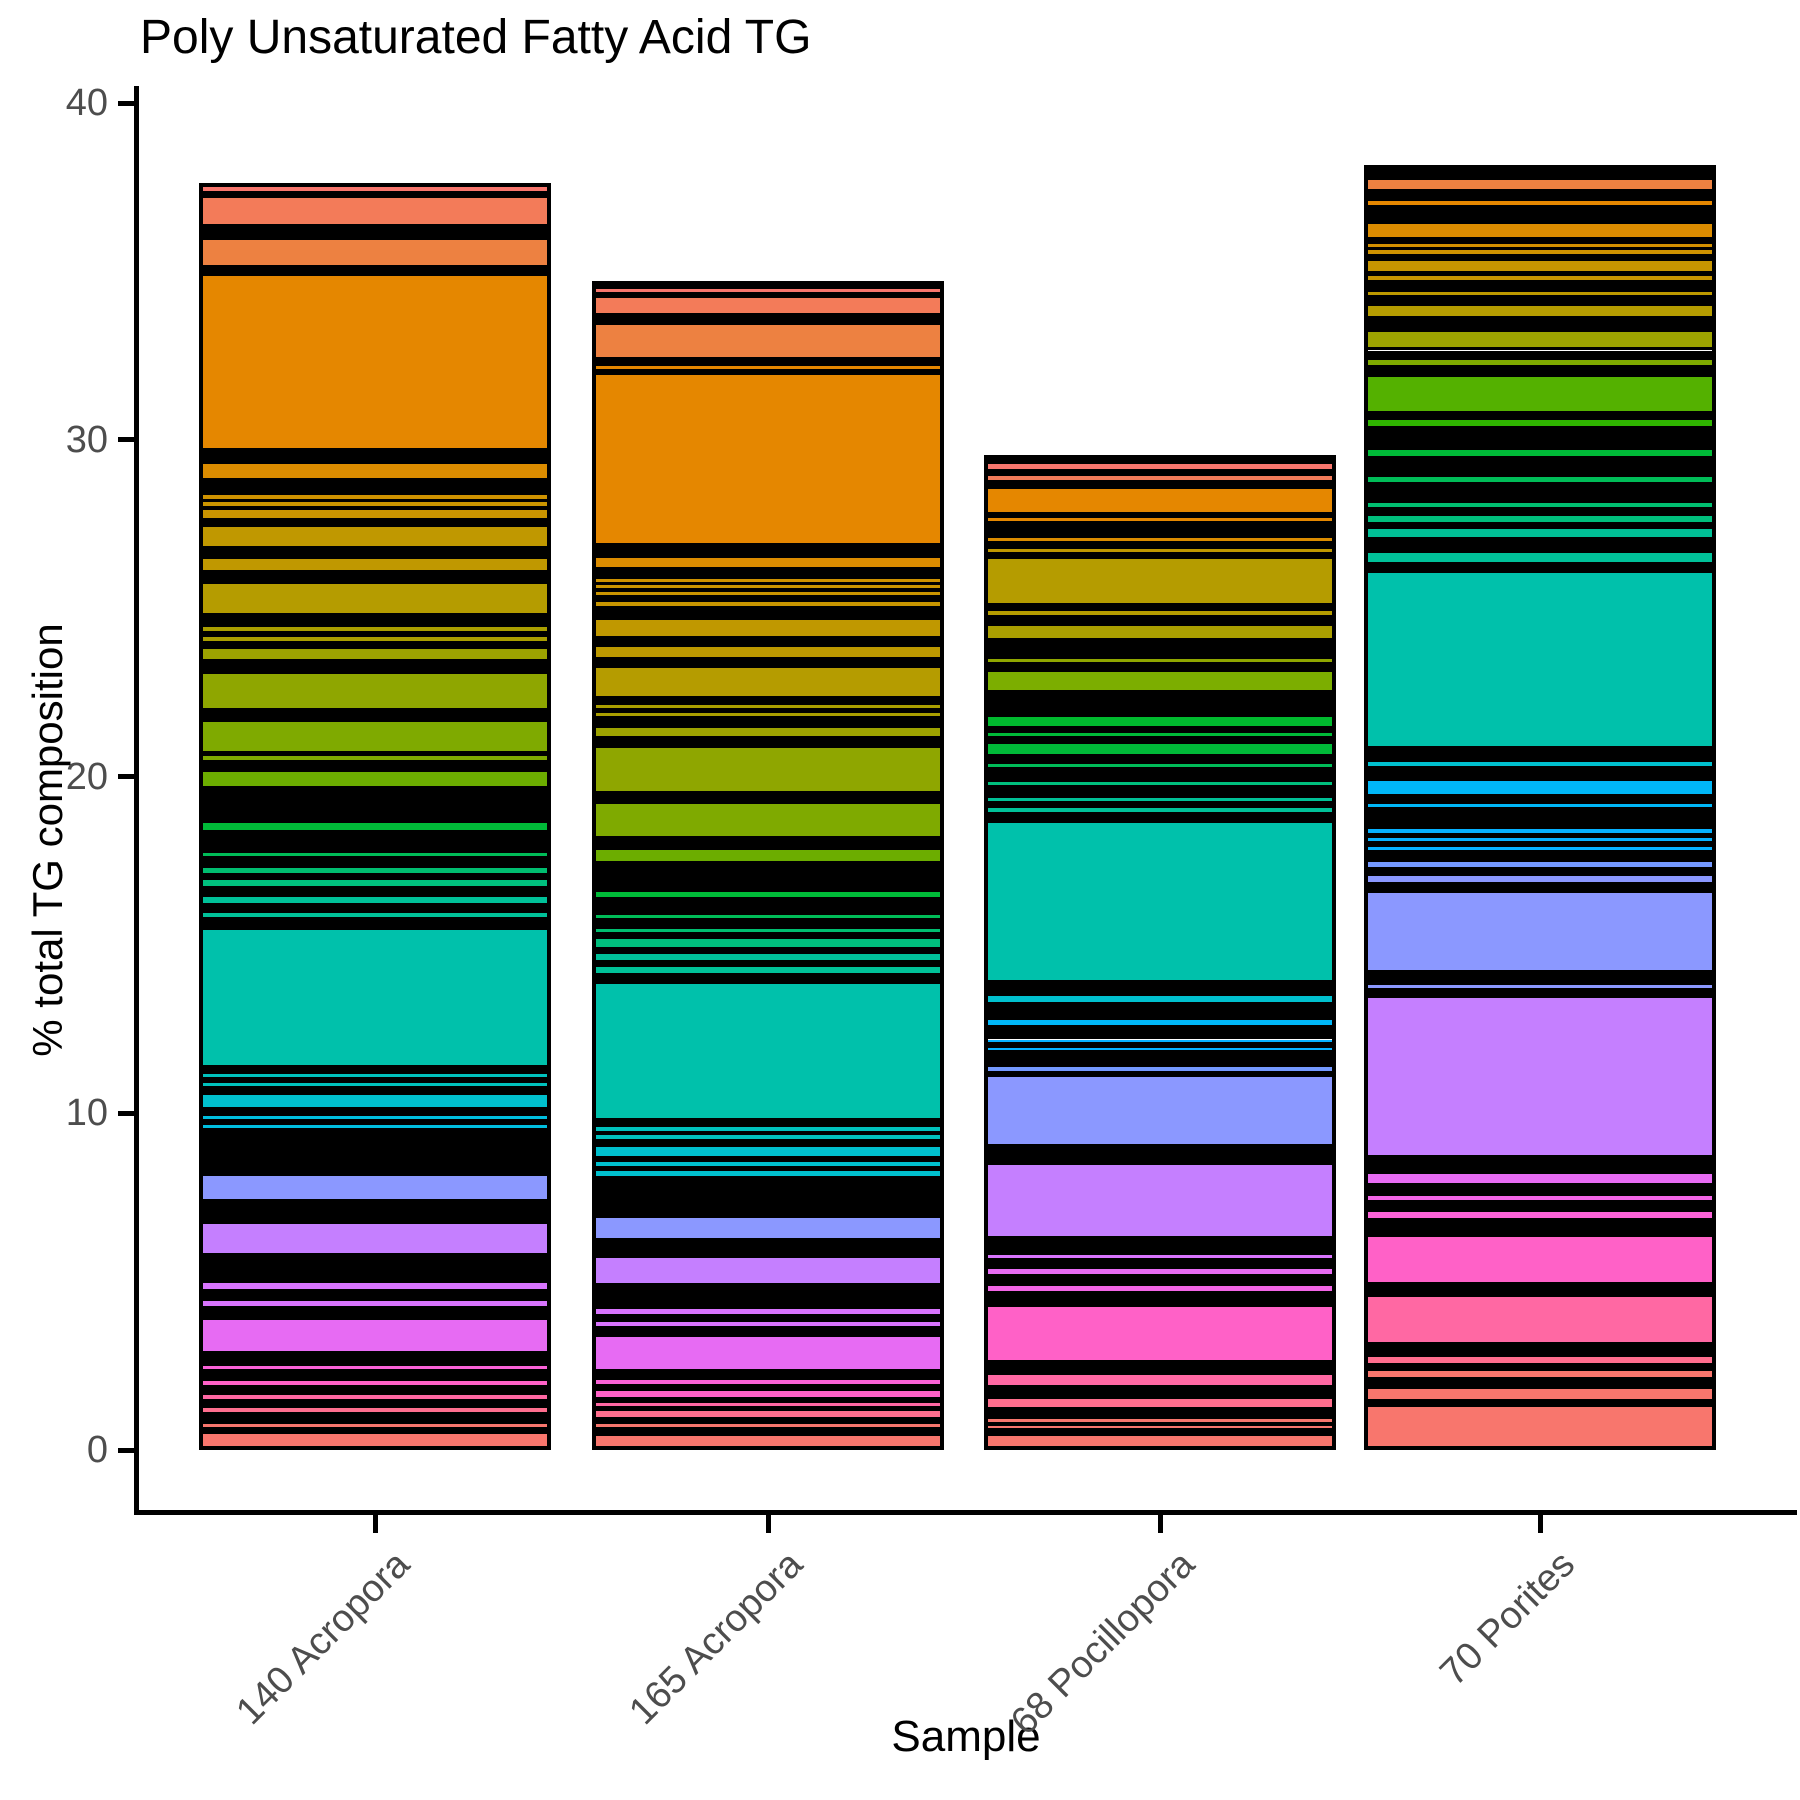 This screenshot has width=1800, height=1800. I want to click on y-tick-label: 10, so click(86, 1113).